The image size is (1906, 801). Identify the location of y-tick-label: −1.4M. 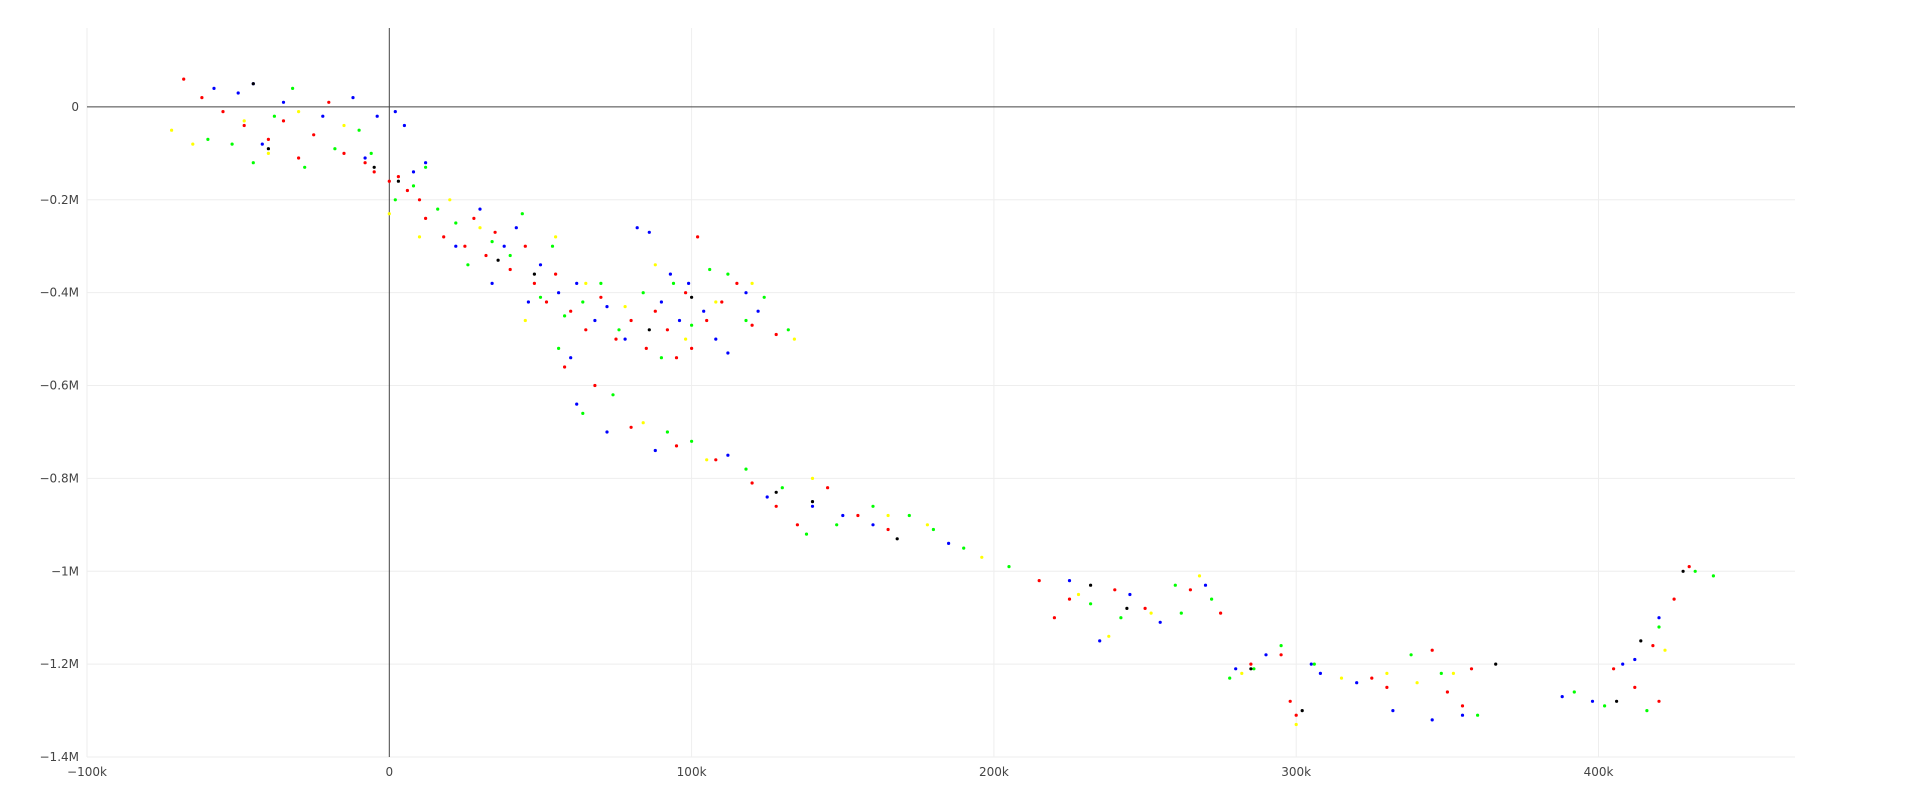
(60, 757).